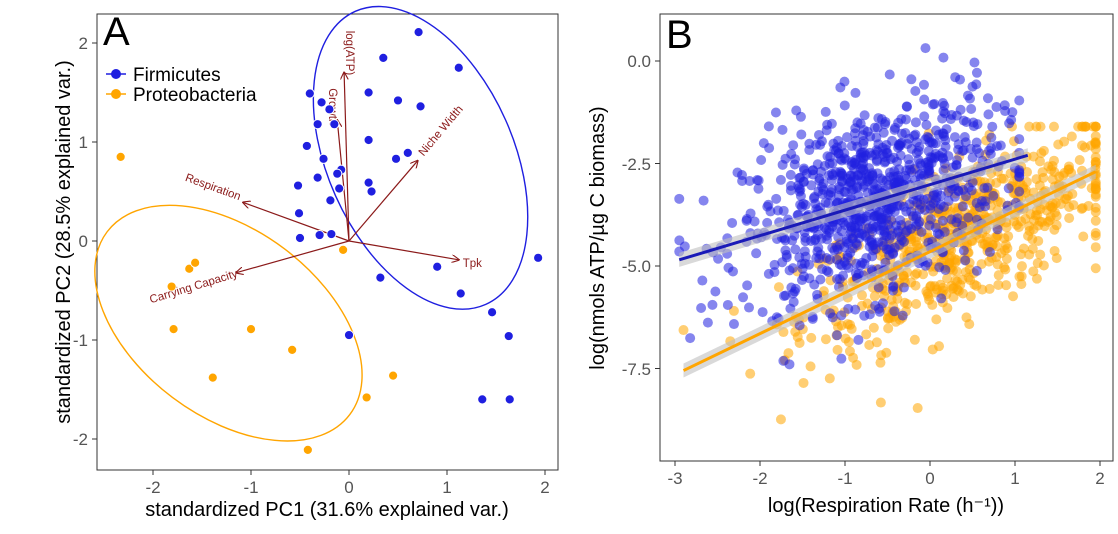  I want to click on panel-a-y-ticks: -2 -1 0 1 2, so click(85, 241).